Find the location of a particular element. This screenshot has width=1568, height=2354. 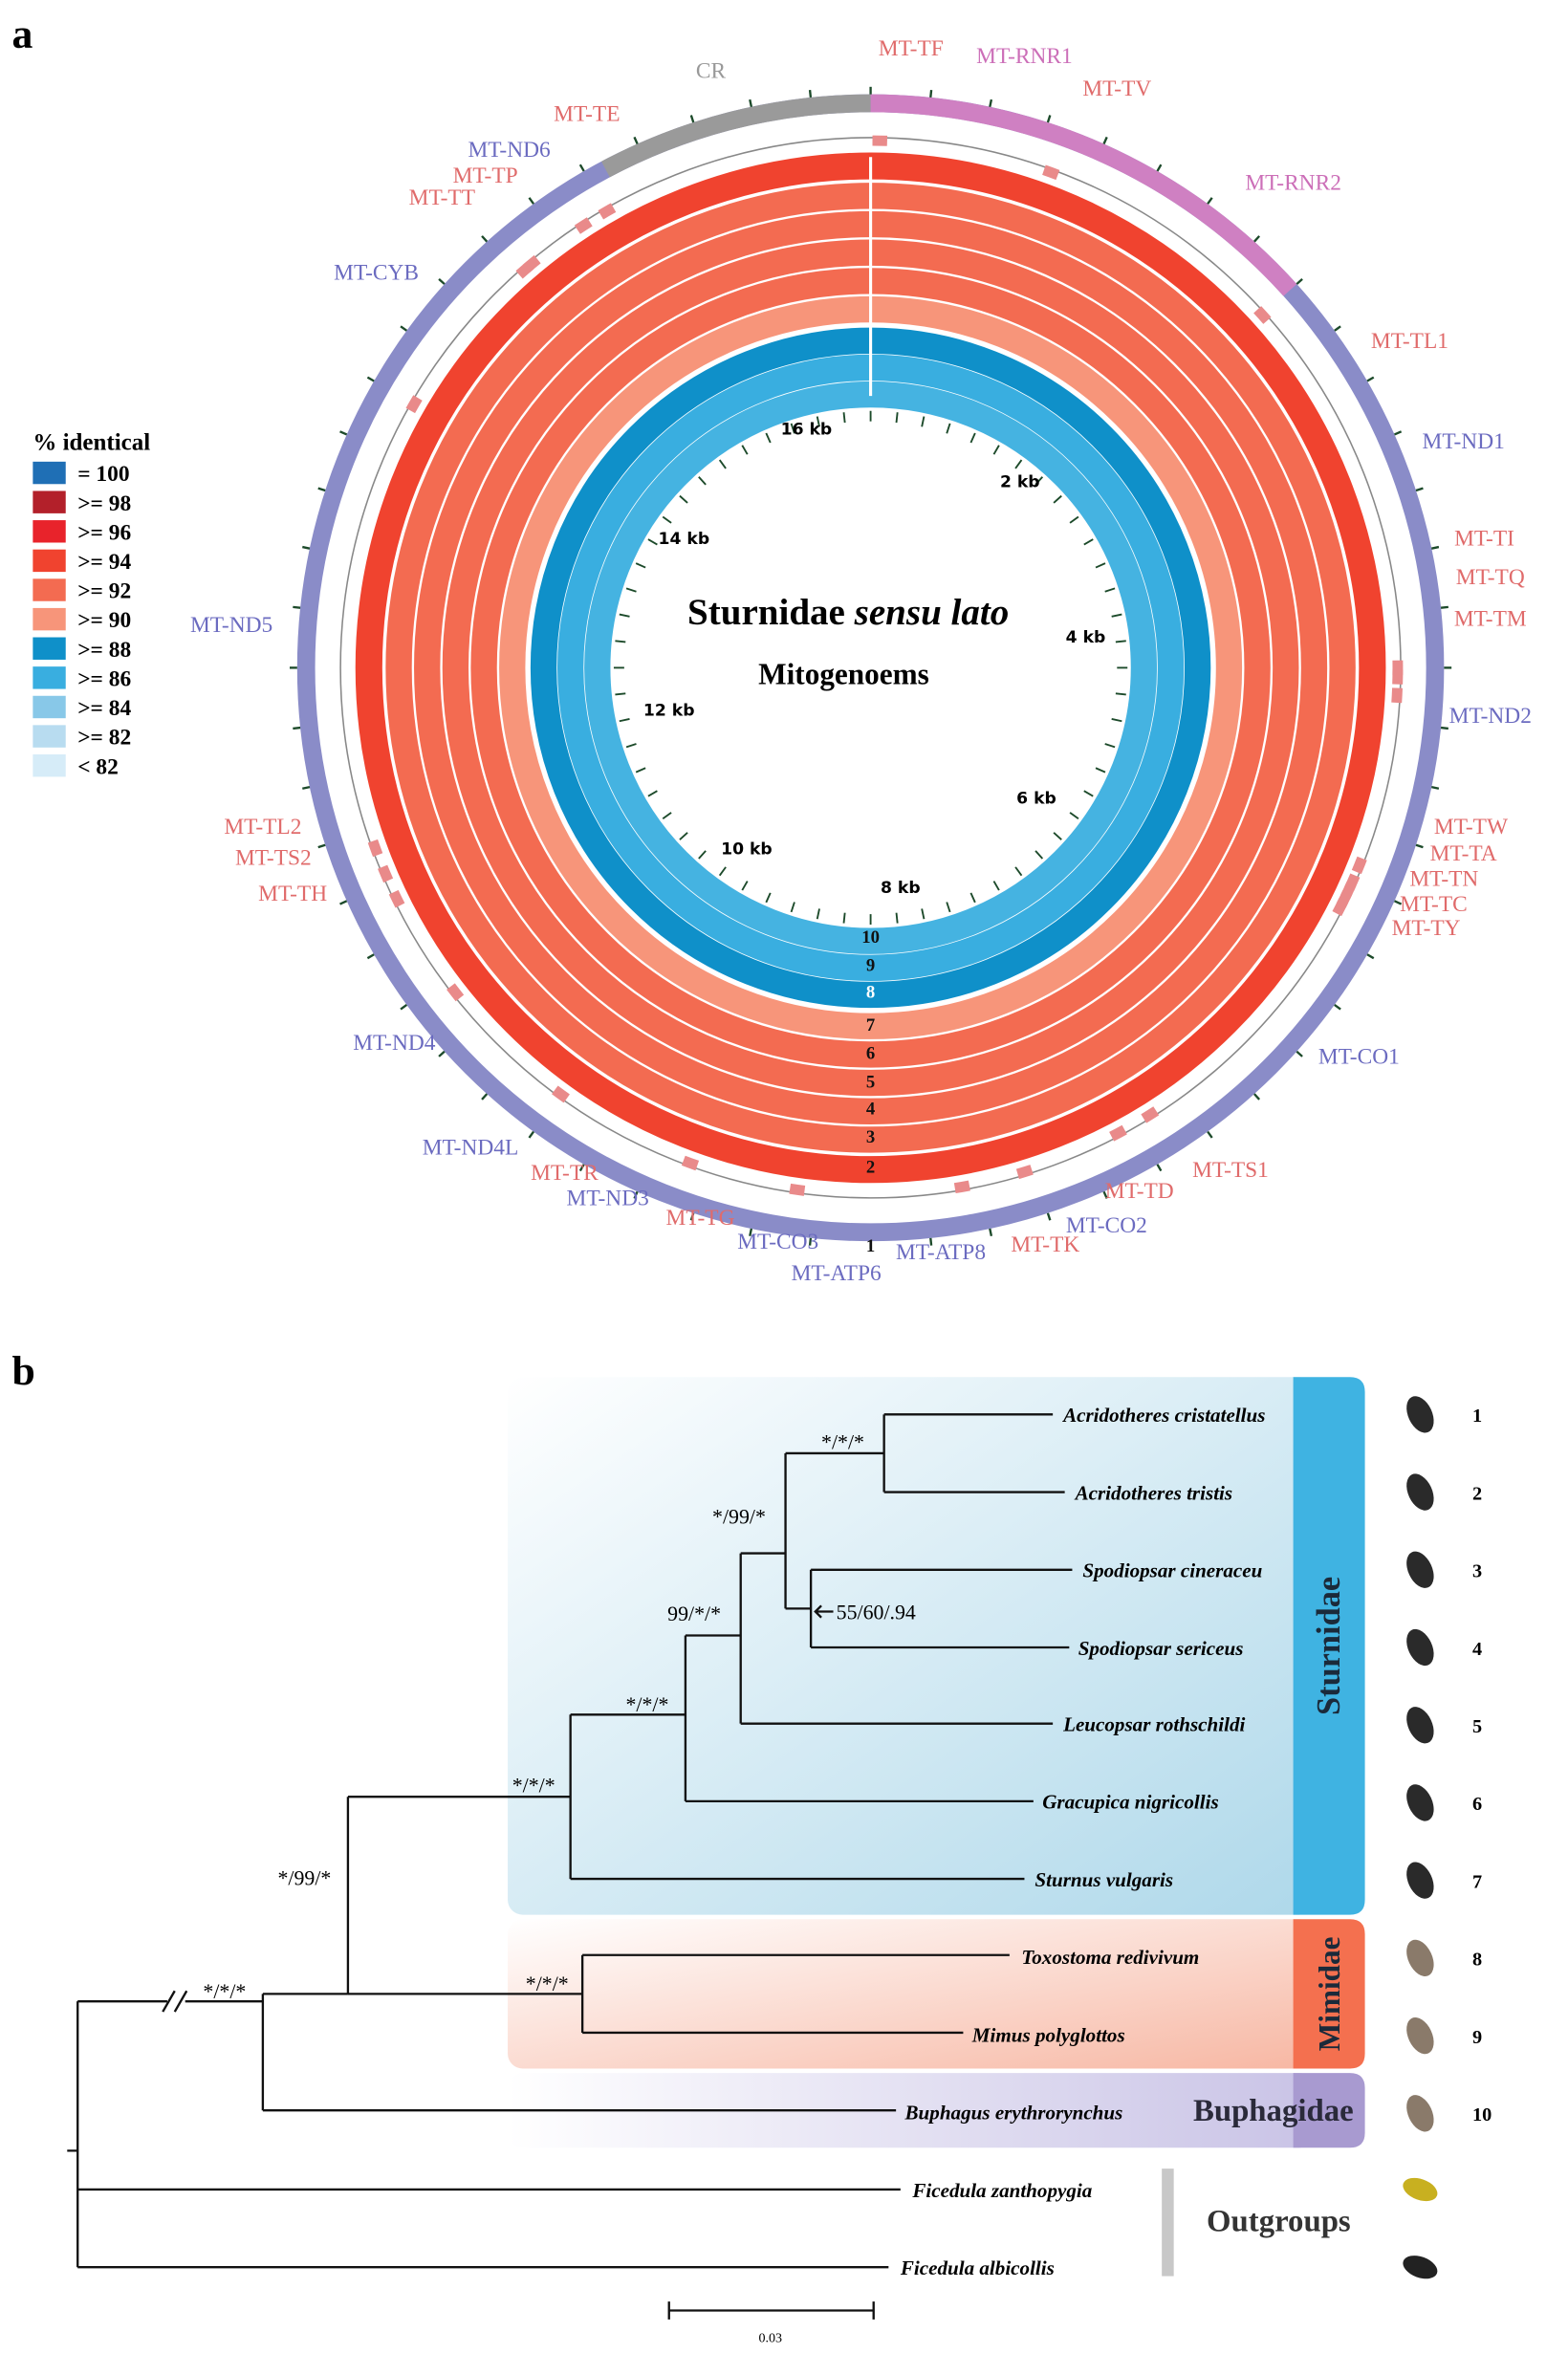

image-number: 2 is located at coordinates (1477, 1493).